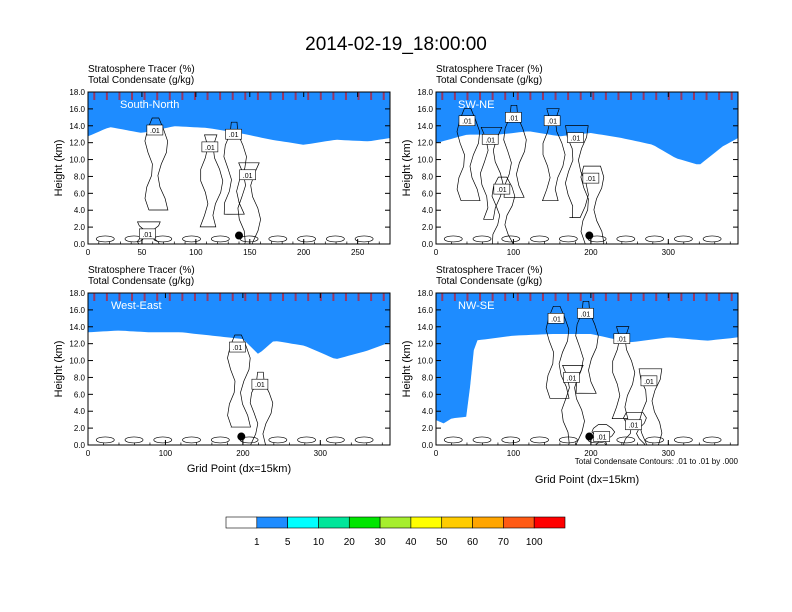 The image size is (792, 612). I want to click on y-axis: 0.0 2.0 4.0 6.0 8.0 10.0 12.0 14.0 16.0 18.0, so click(229, 369).